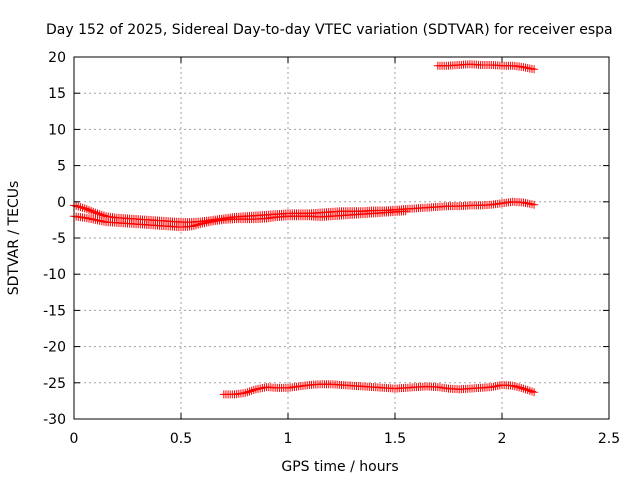 The height and width of the screenshot is (480, 640). I want to click on x-axis-title: GPS time / hours, so click(339, 467).